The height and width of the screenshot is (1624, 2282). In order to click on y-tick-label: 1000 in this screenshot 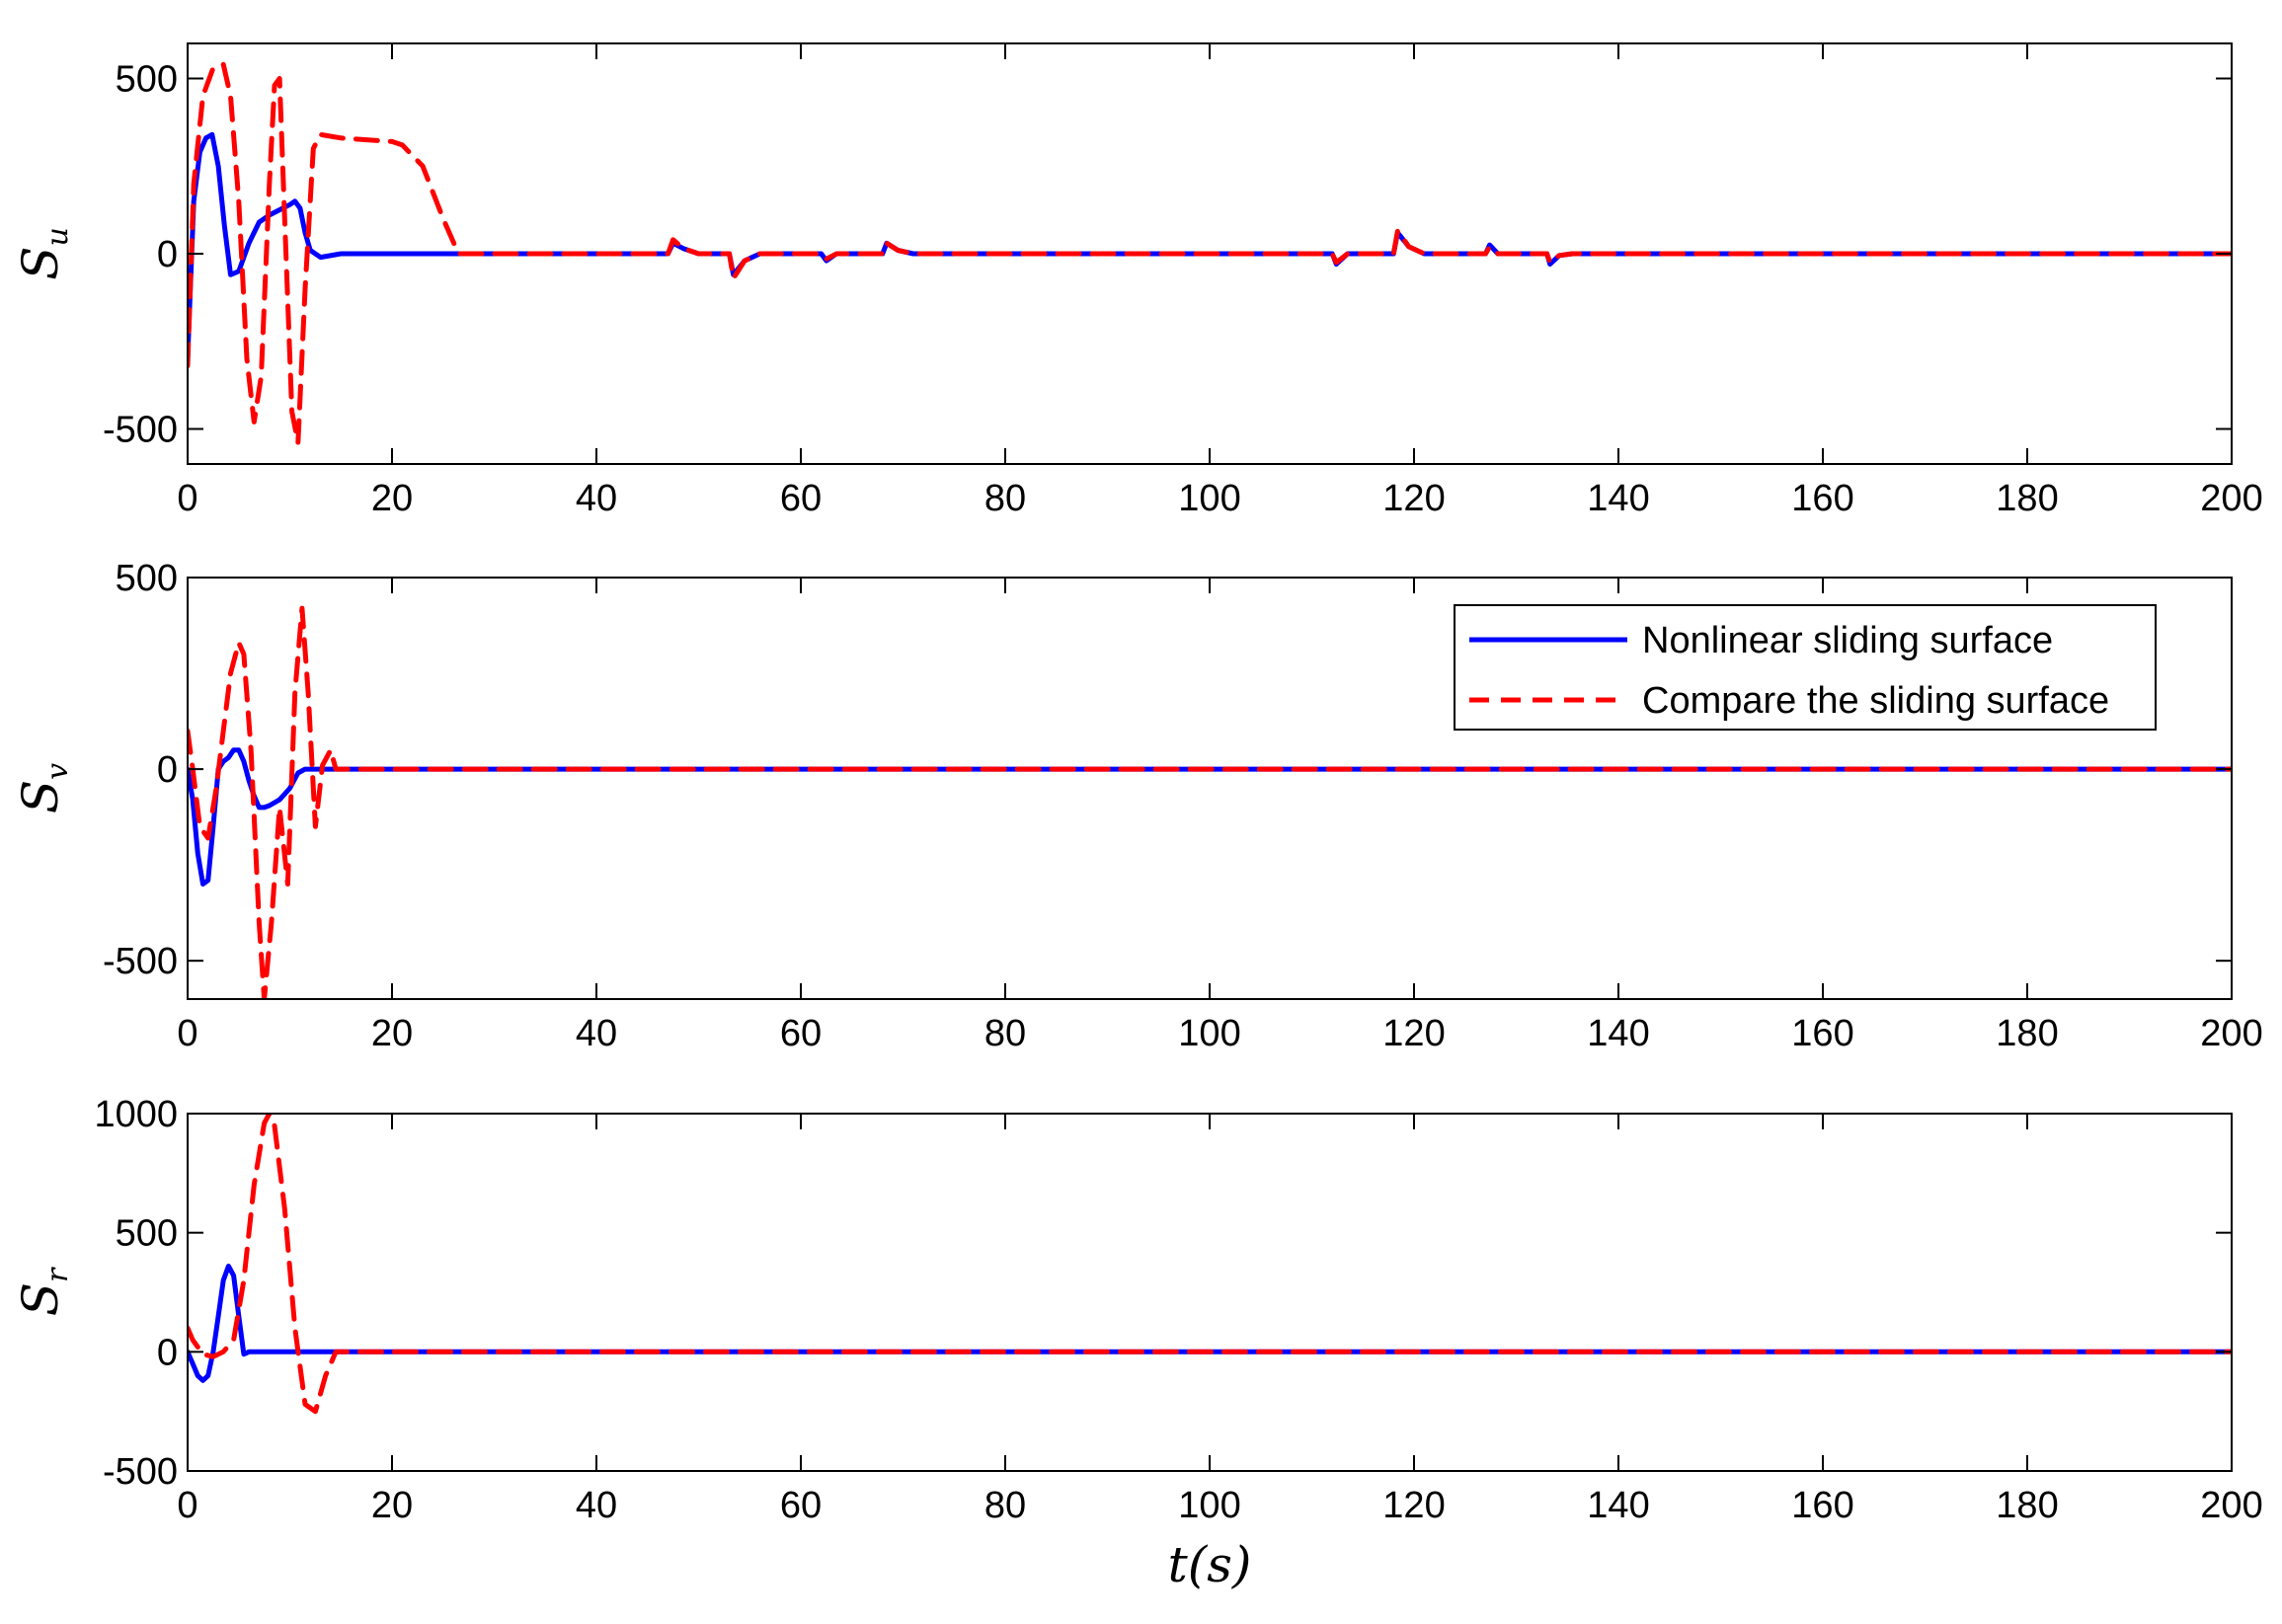, I will do `click(136, 1115)`.